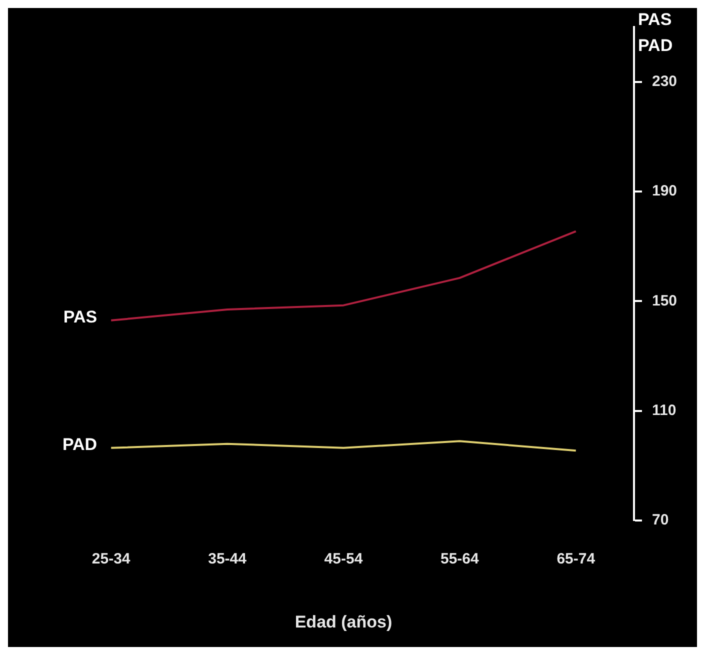  What do you see at coordinates (665, 301) in the screenshot?
I see `y-tick-label: 150` at bounding box center [665, 301].